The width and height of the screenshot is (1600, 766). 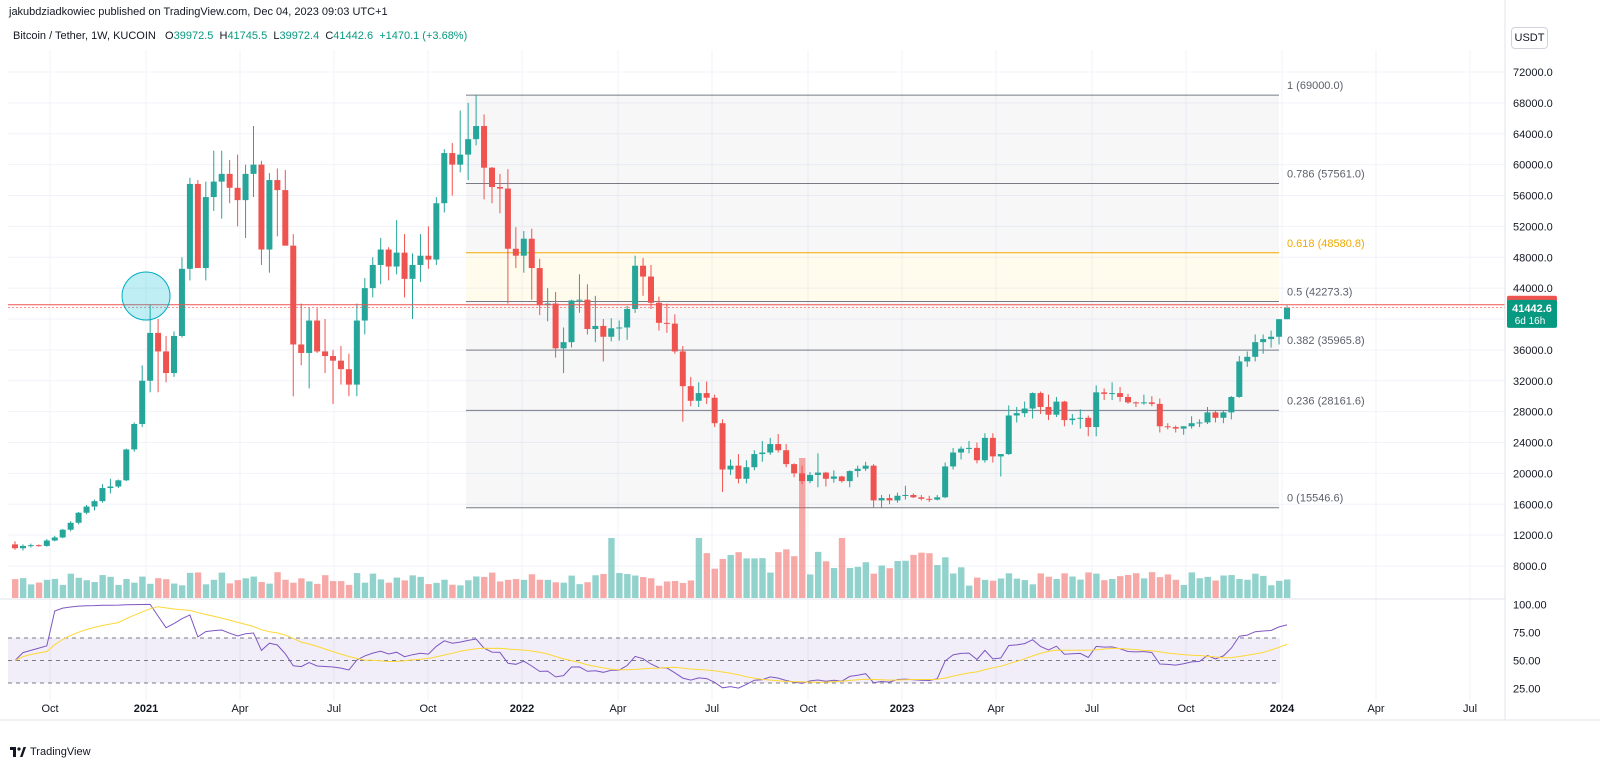 What do you see at coordinates (1533, 166) in the screenshot?
I see `y-tick-label: 60000.0` at bounding box center [1533, 166].